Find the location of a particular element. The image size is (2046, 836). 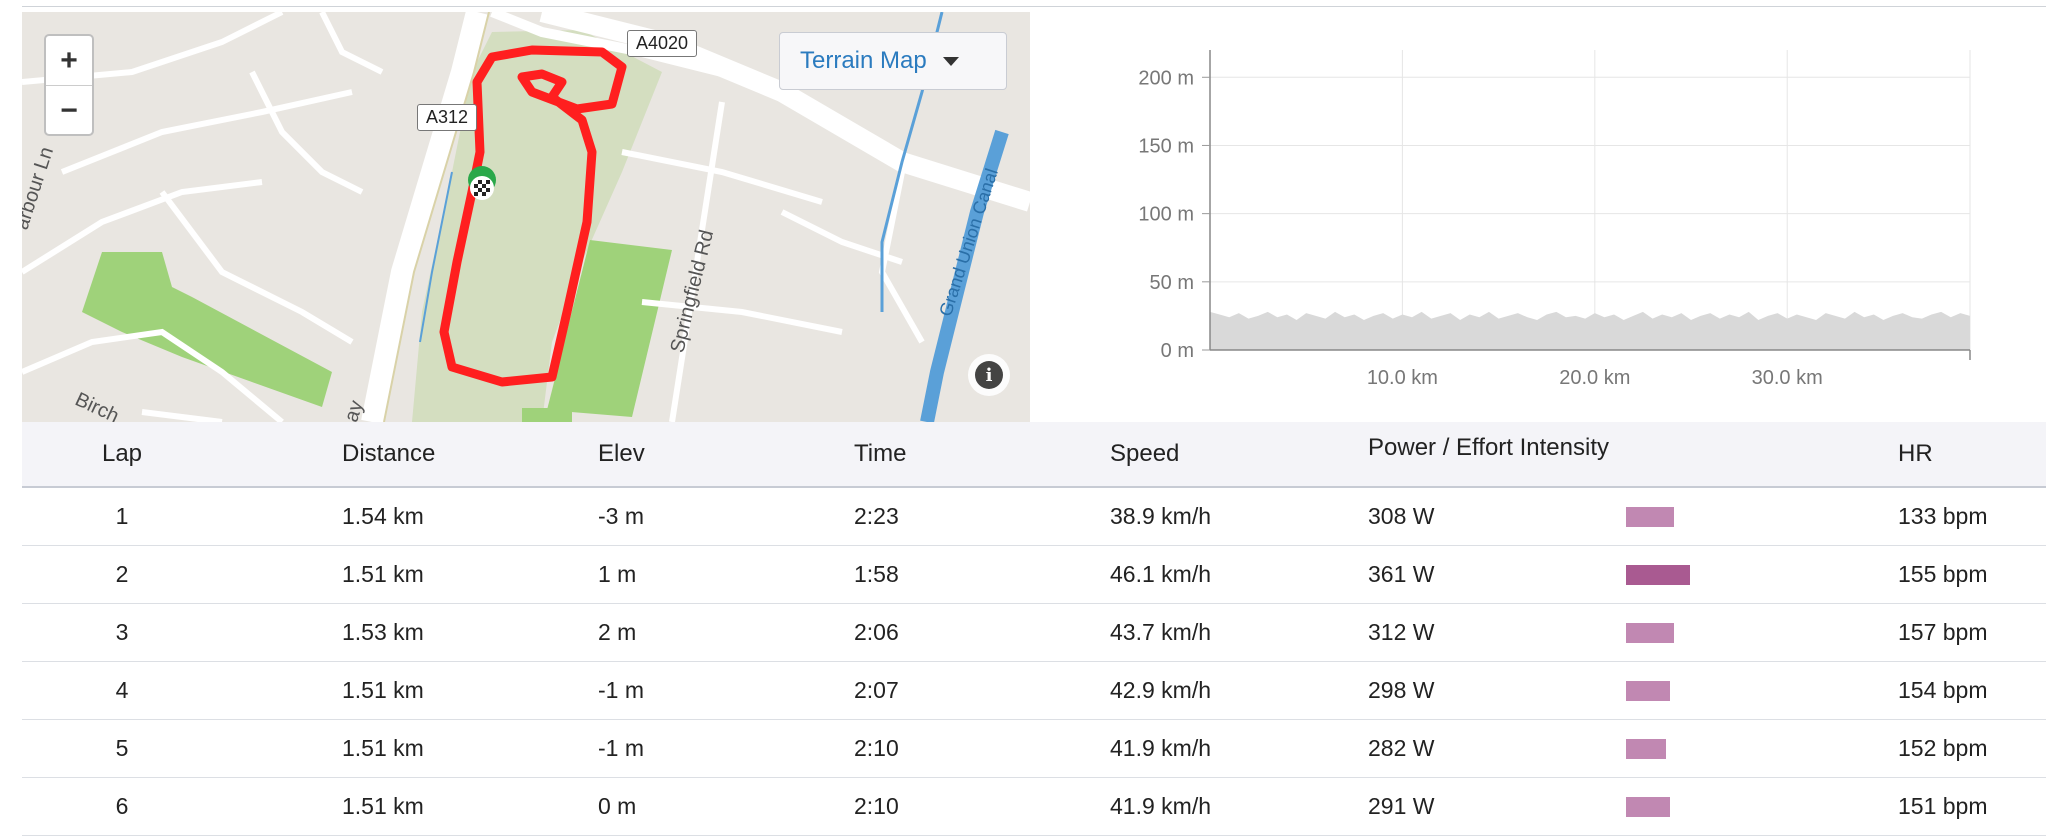

lap-power: 298 W is located at coordinates (1401, 690).